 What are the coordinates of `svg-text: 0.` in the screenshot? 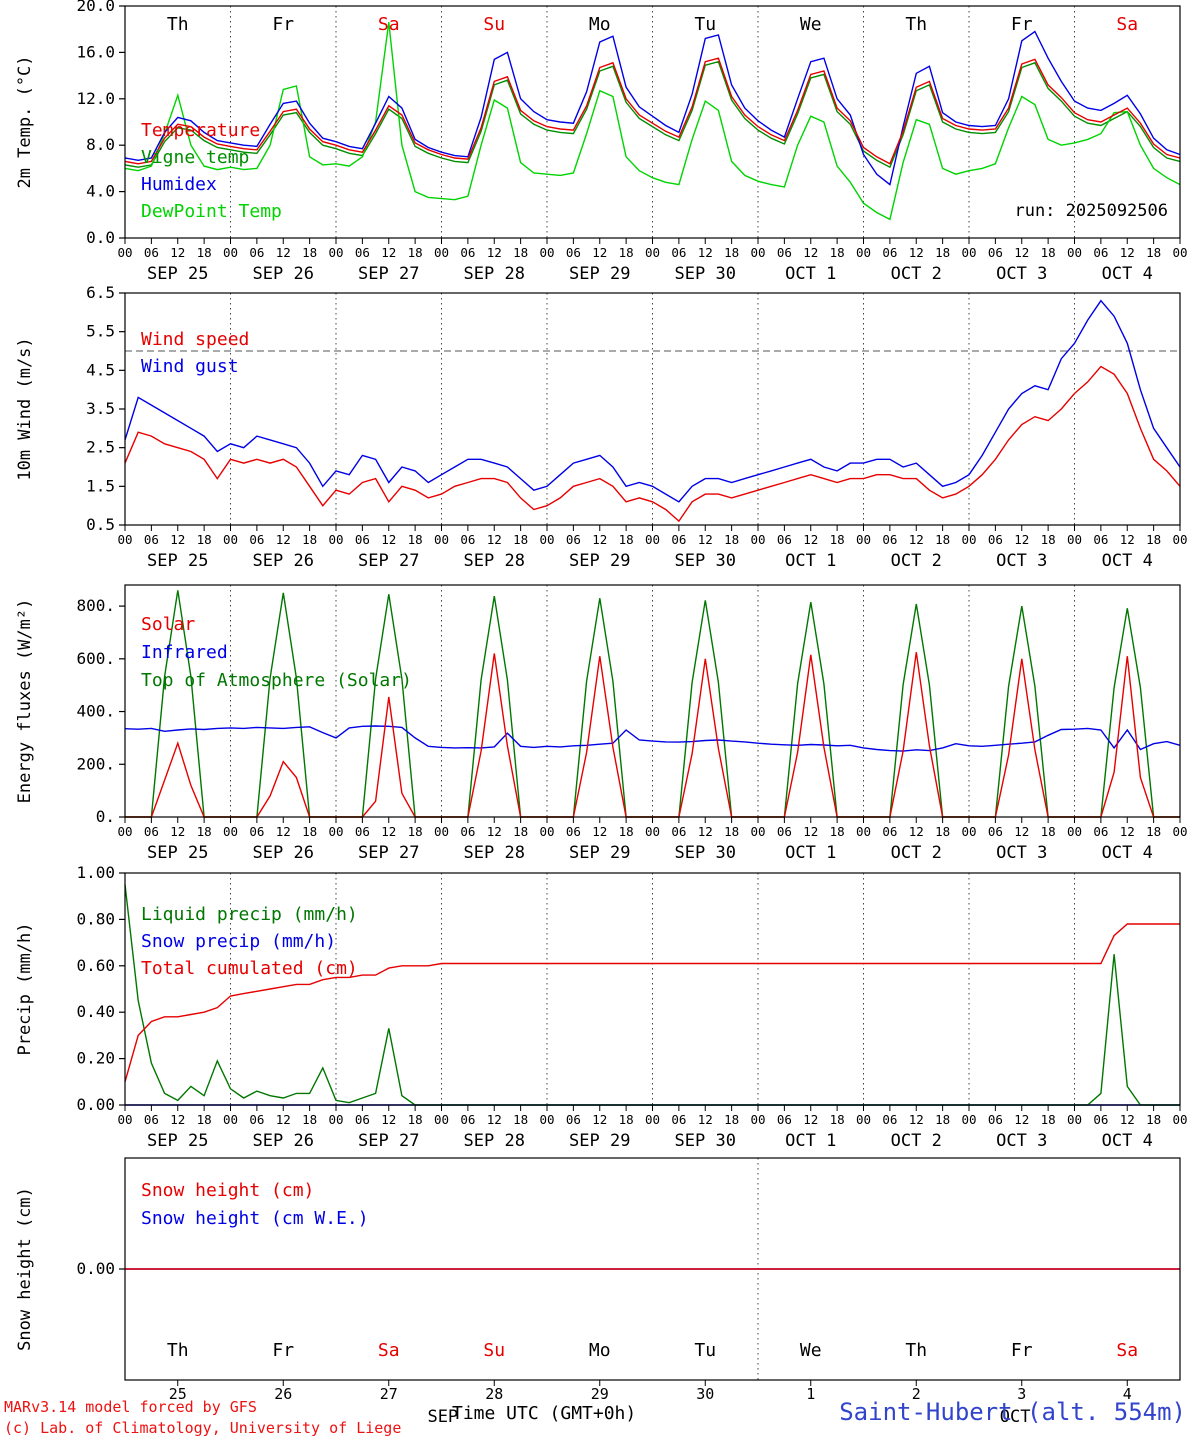 It's located at (105, 816).